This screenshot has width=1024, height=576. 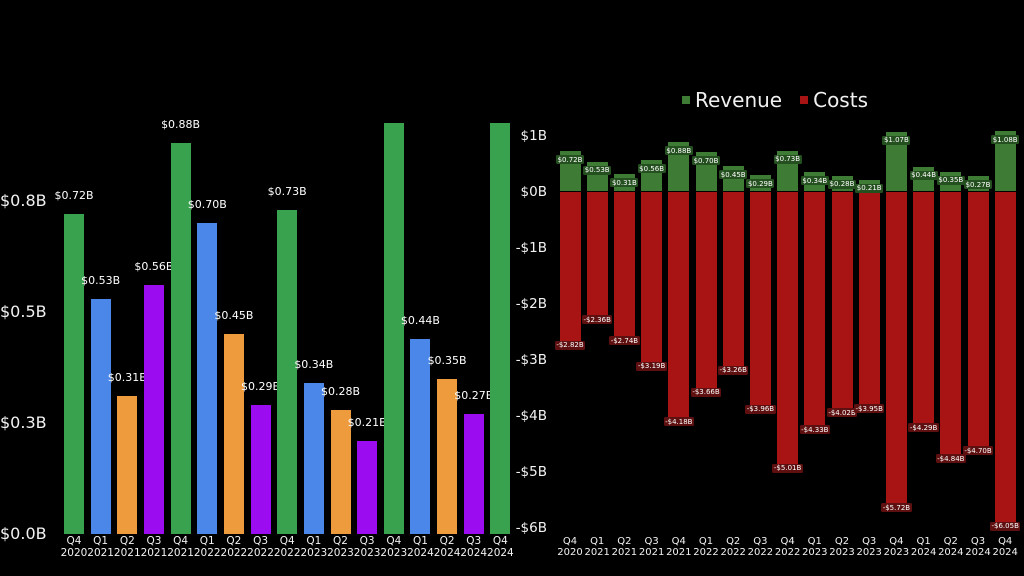 What do you see at coordinates (261, 387) in the screenshot?
I see `bar-value-label: $0.29B` at bounding box center [261, 387].